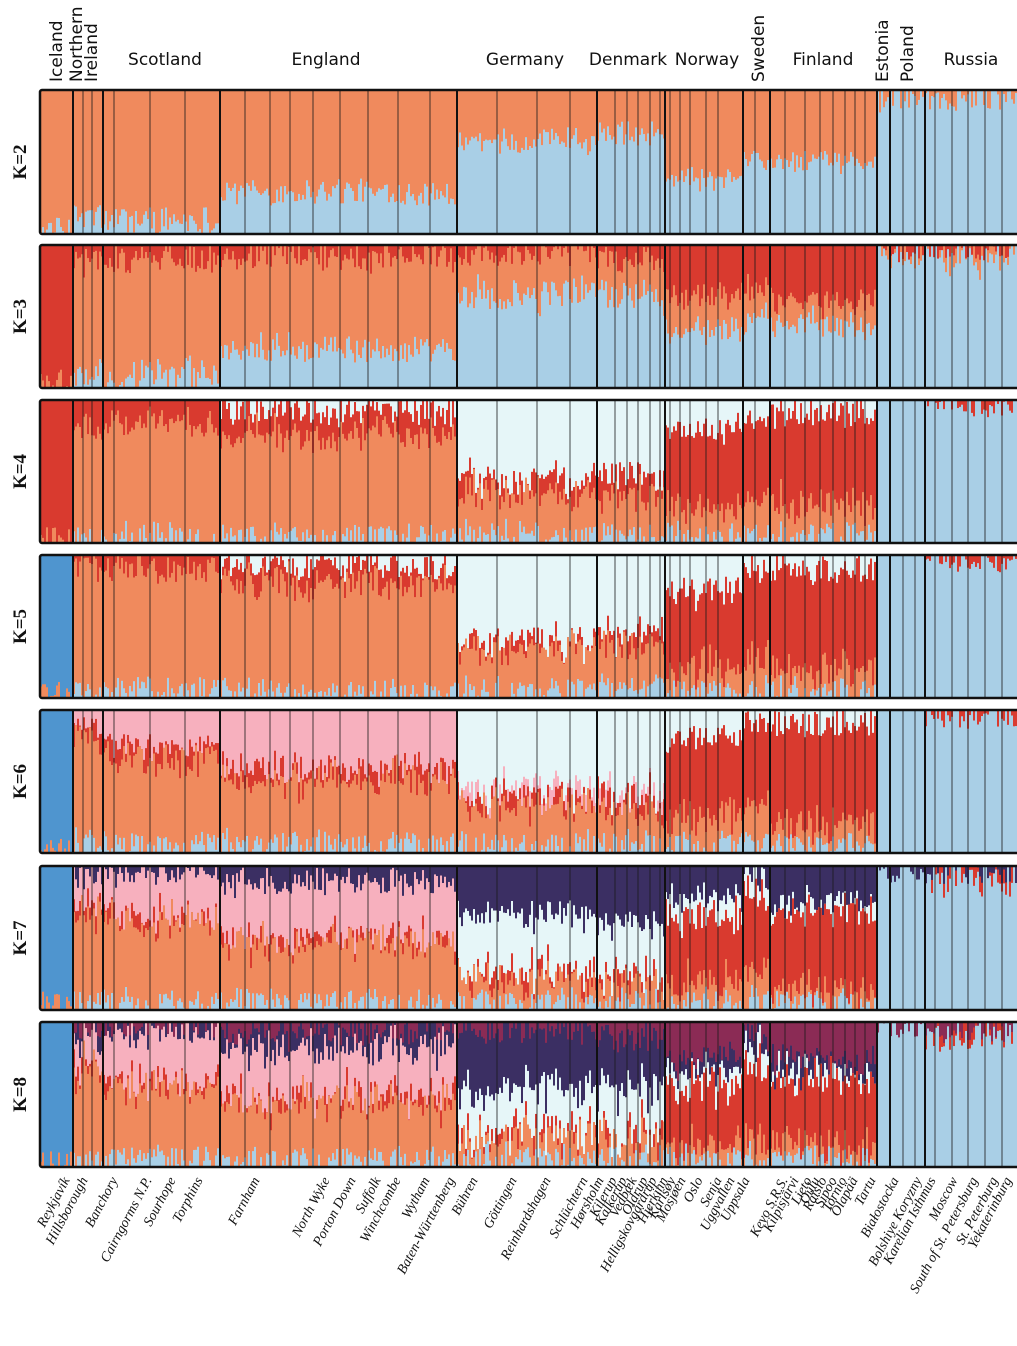 The height and width of the screenshot is (1346, 1017). What do you see at coordinates (20, 471) in the screenshot?
I see `k-label: K=4` at bounding box center [20, 471].